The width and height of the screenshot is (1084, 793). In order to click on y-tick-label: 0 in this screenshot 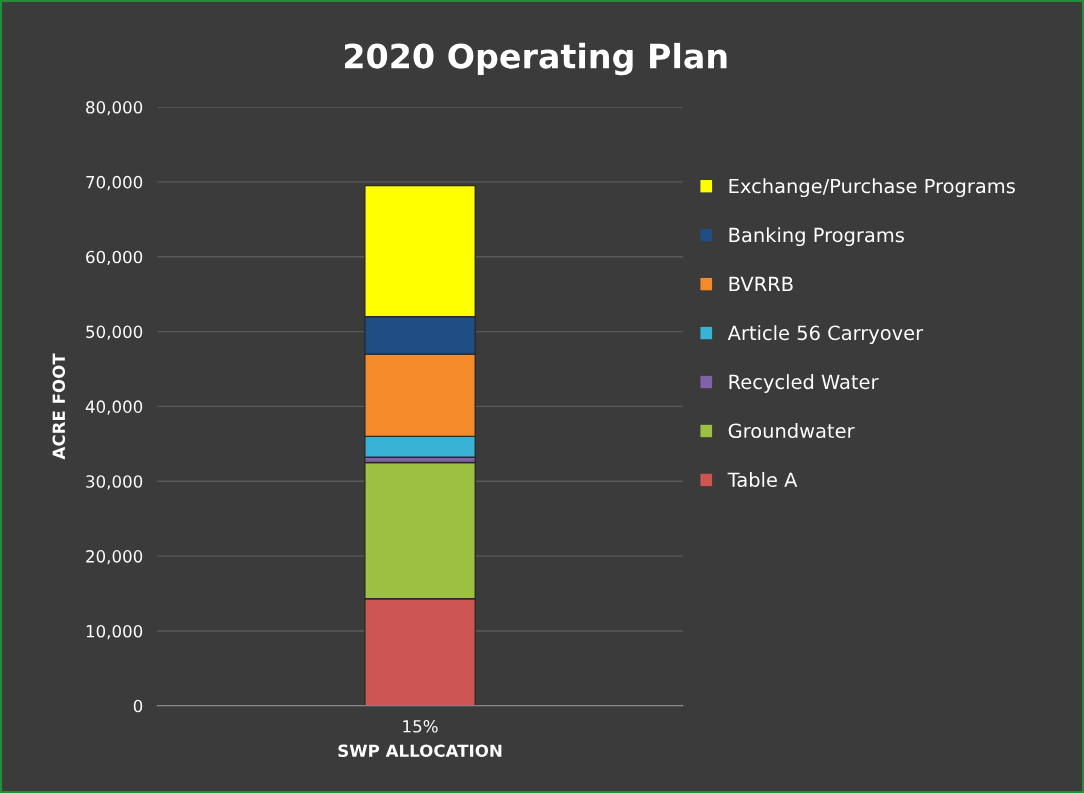, I will do `click(138, 706)`.